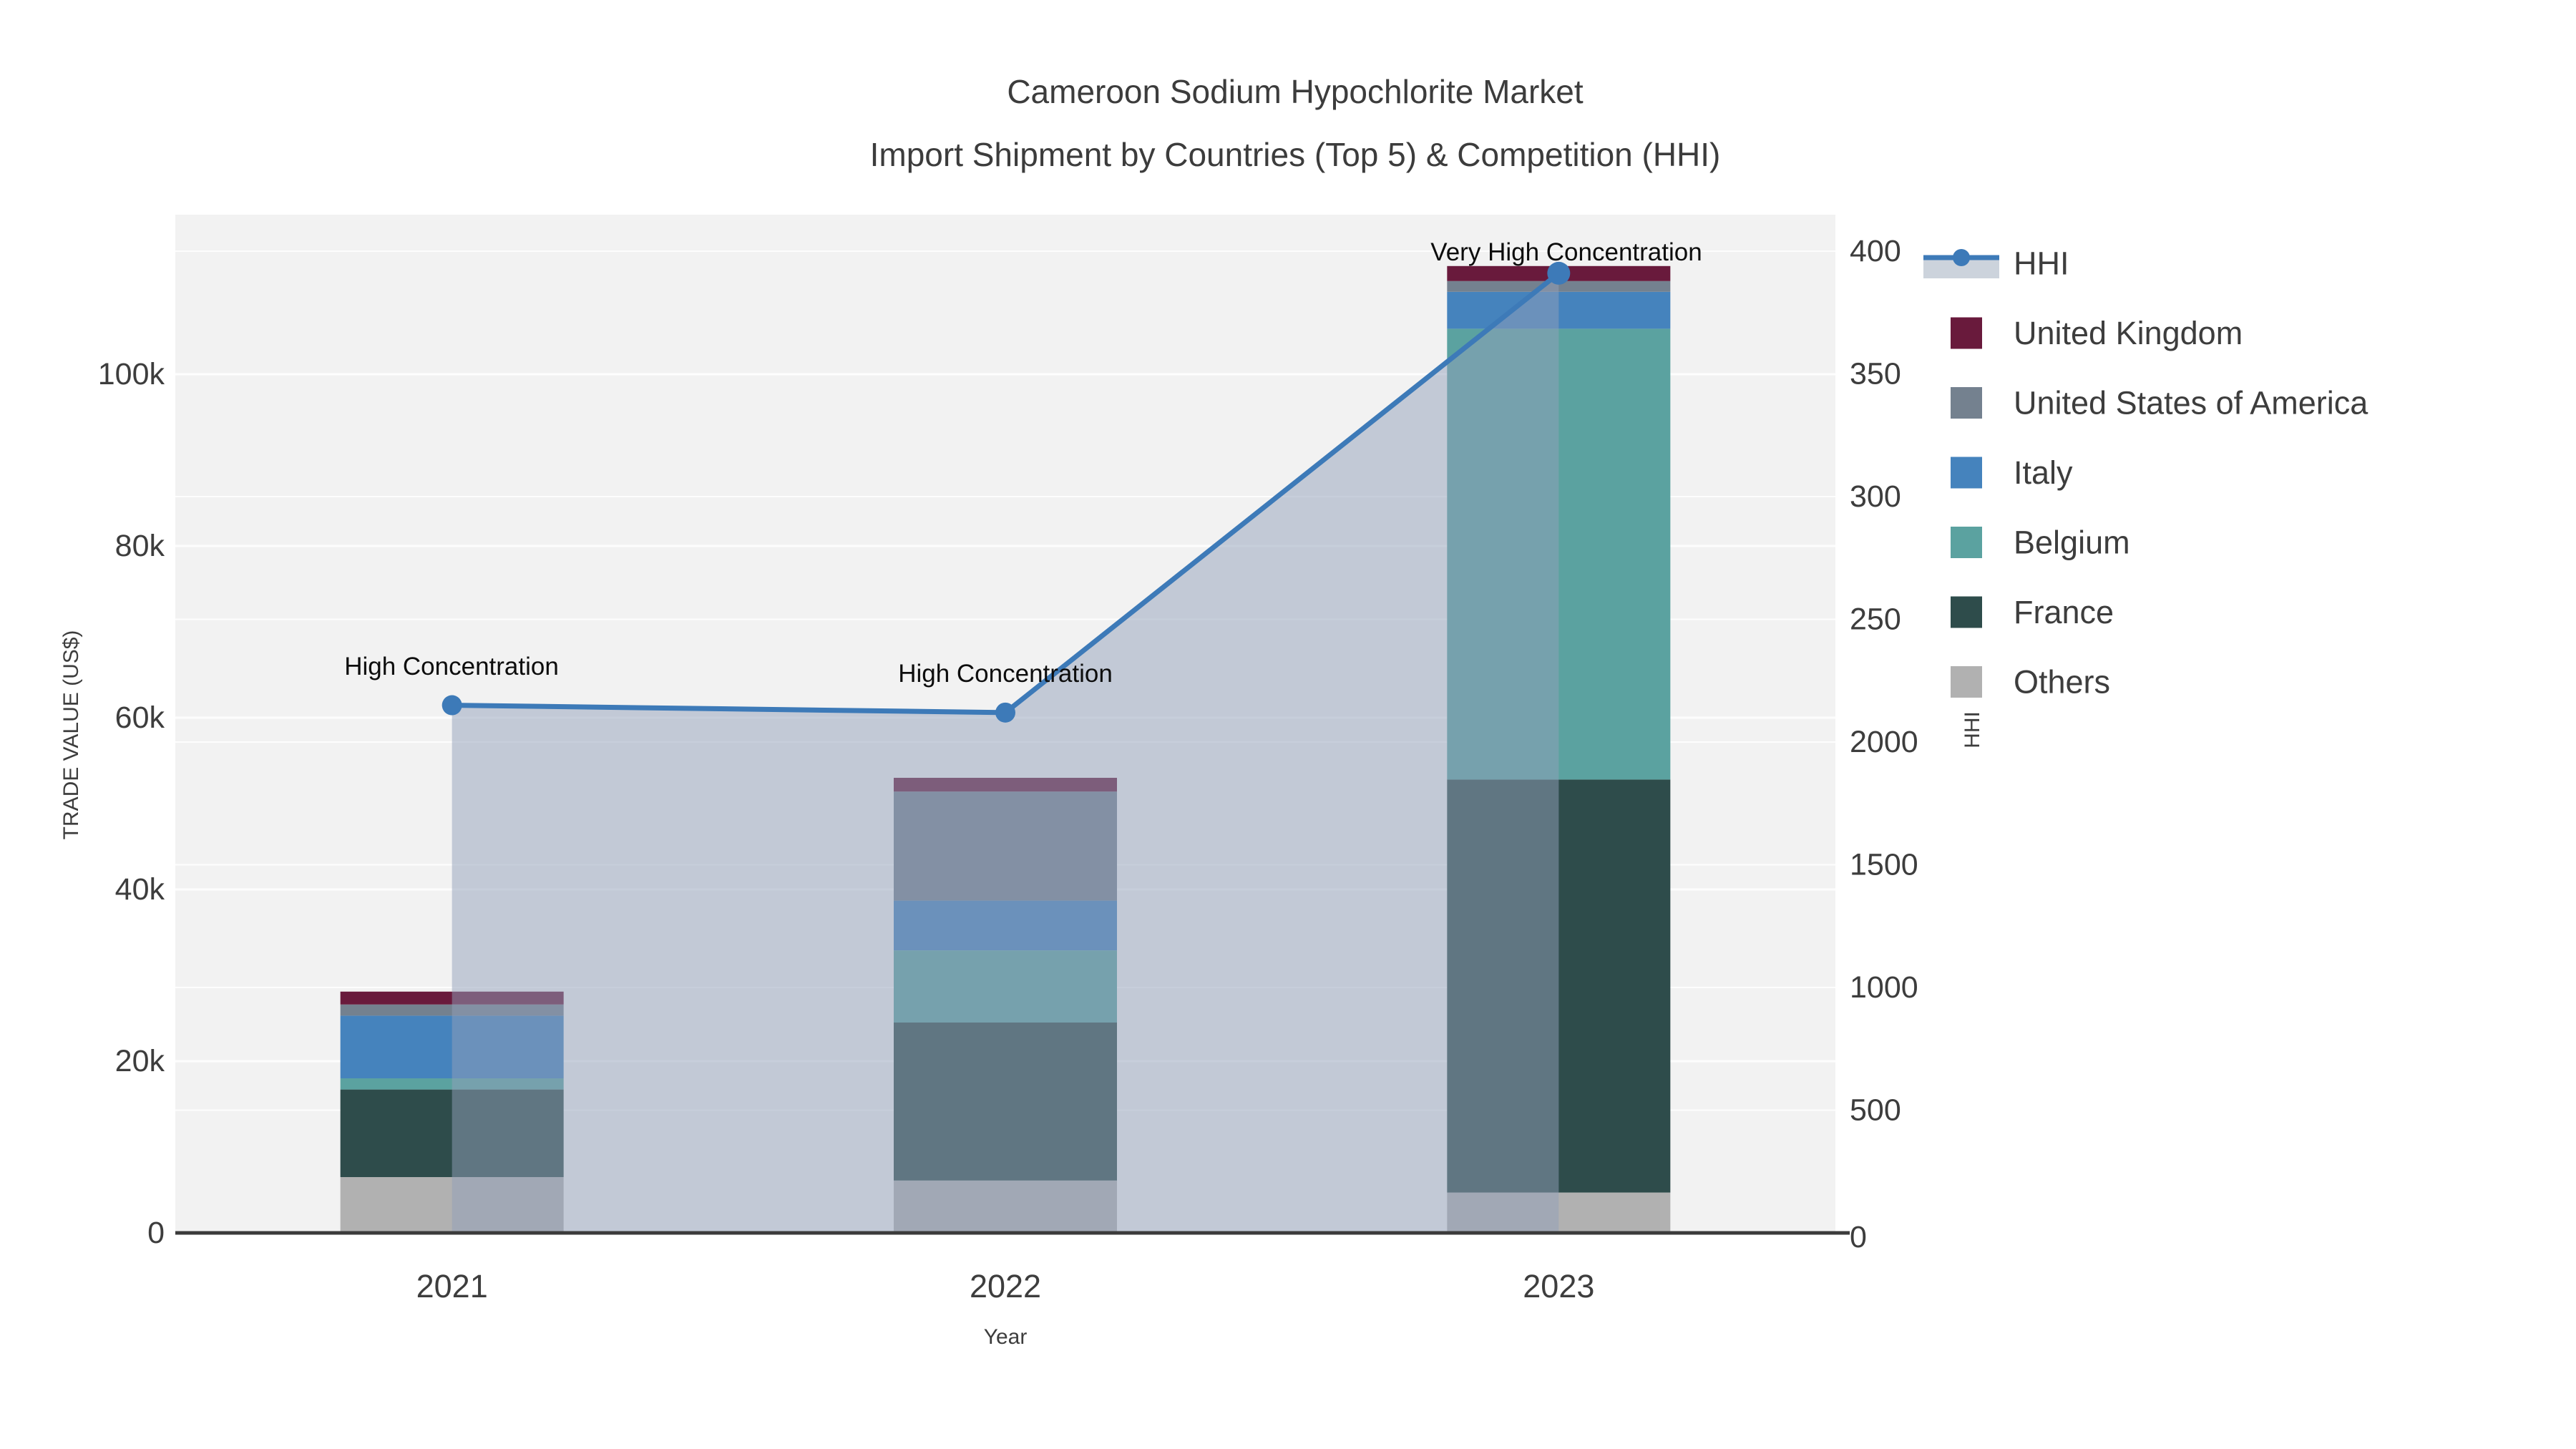  What do you see at coordinates (2043, 472) in the screenshot?
I see `legend-label: Italy` at bounding box center [2043, 472].